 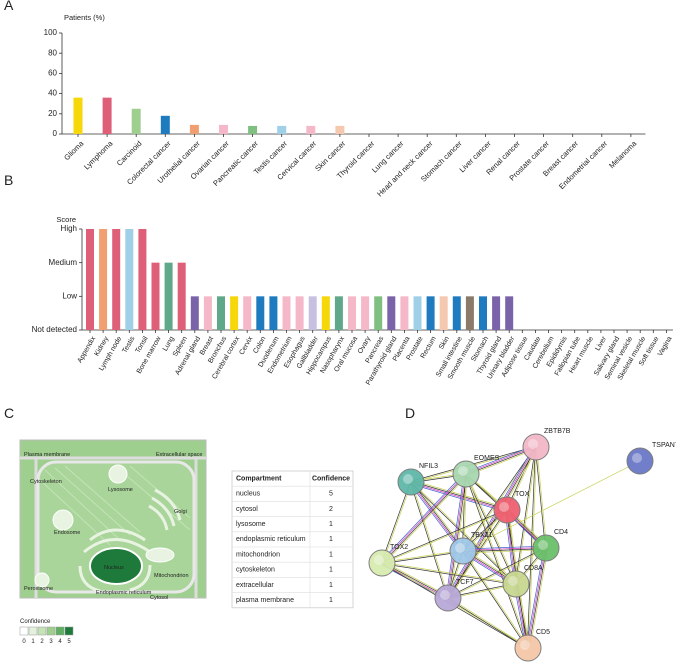 I want to click on cell-illustration, so click(x=113, y=519).